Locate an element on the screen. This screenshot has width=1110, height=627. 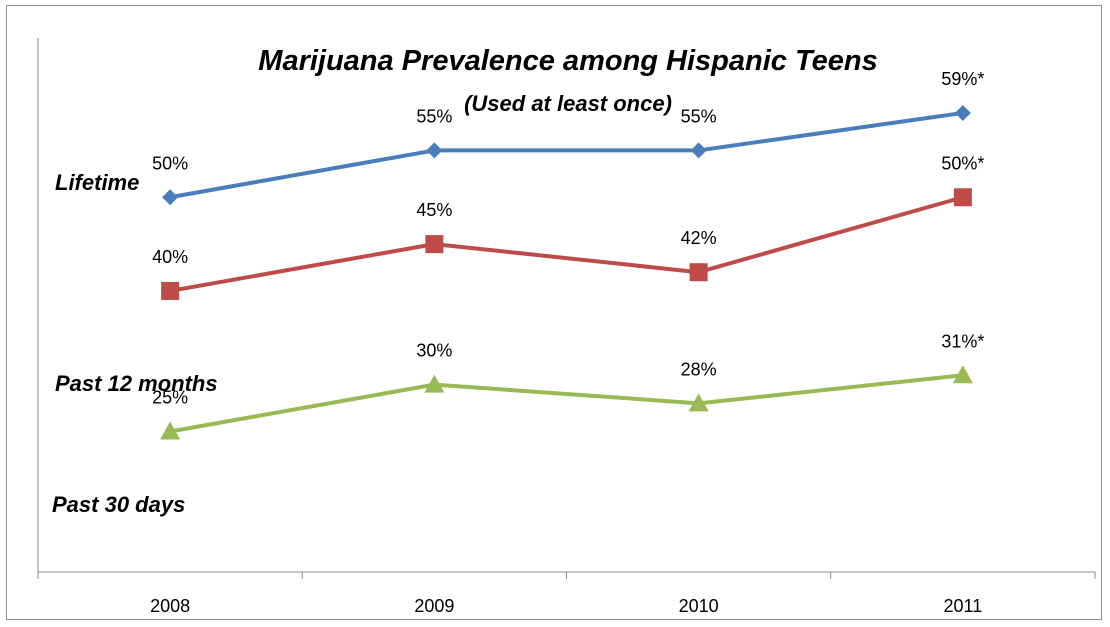
x-tick-label: 2011 is located at coordinates (963, 606).